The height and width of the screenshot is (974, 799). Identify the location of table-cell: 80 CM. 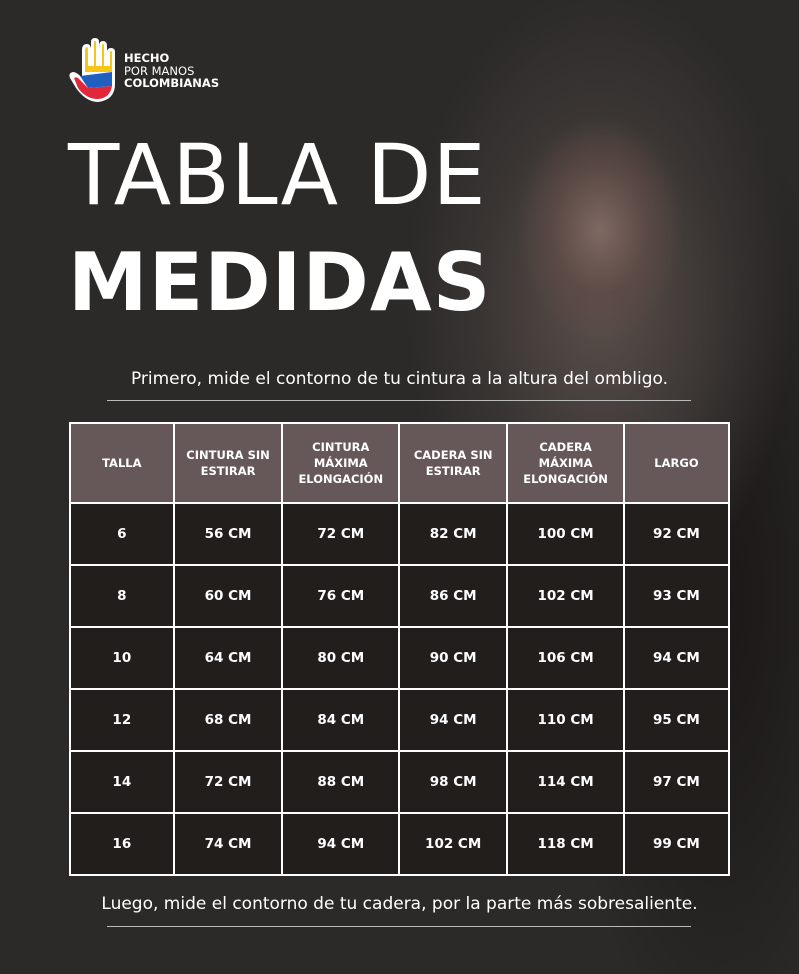
(341, 658).